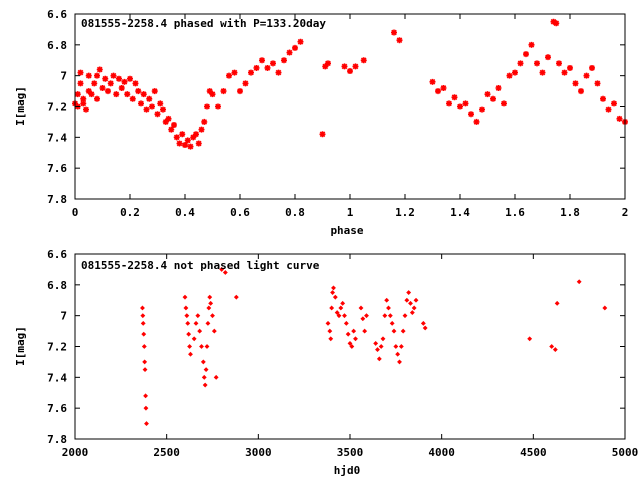  What do you see at coordinates (57, 137) in the screenshot?
I see `phased-y-tick-label: 7.4` at bounding box center [57, 137].